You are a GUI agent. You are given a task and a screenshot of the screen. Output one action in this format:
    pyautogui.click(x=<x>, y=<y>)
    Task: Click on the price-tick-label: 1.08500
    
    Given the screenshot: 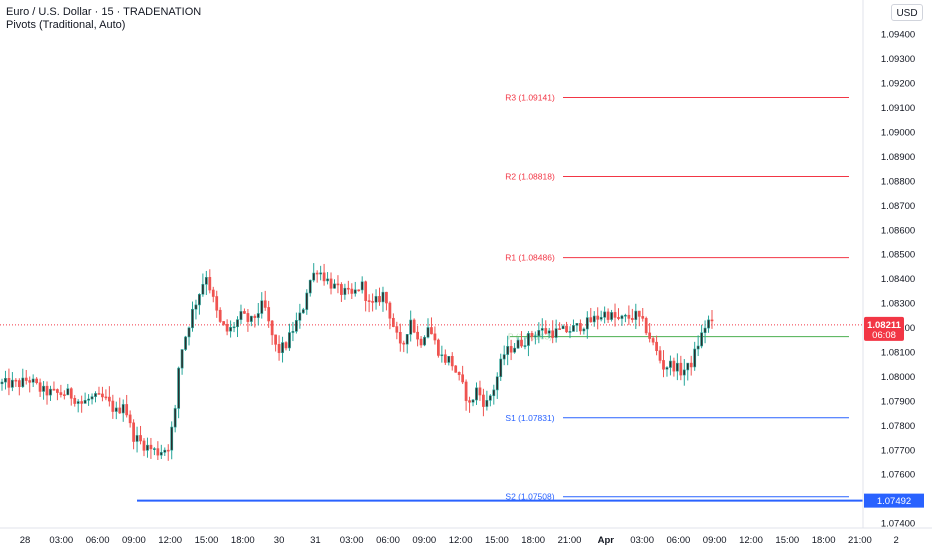 What is the action you would take?
    pyautogui.click(x=898, y=255)
    